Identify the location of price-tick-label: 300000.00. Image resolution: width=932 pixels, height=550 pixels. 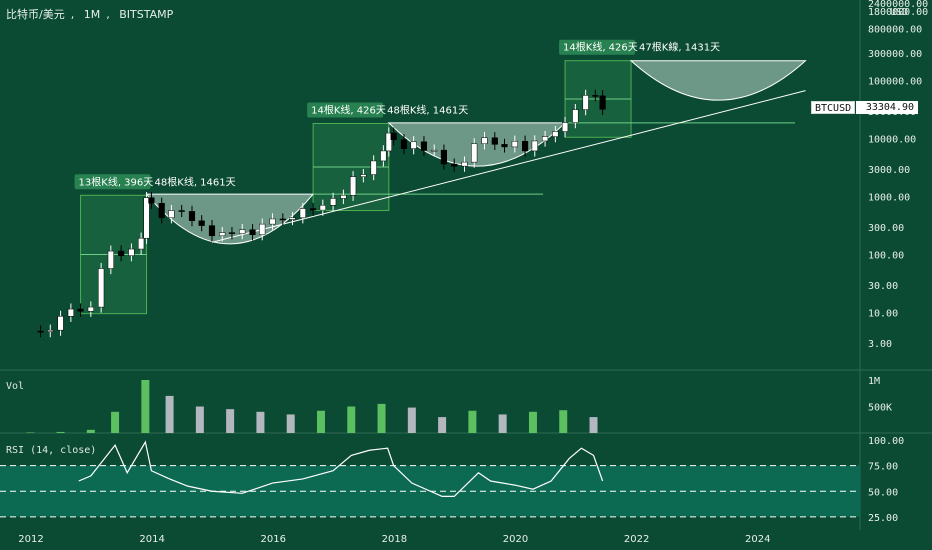
(895, 54).